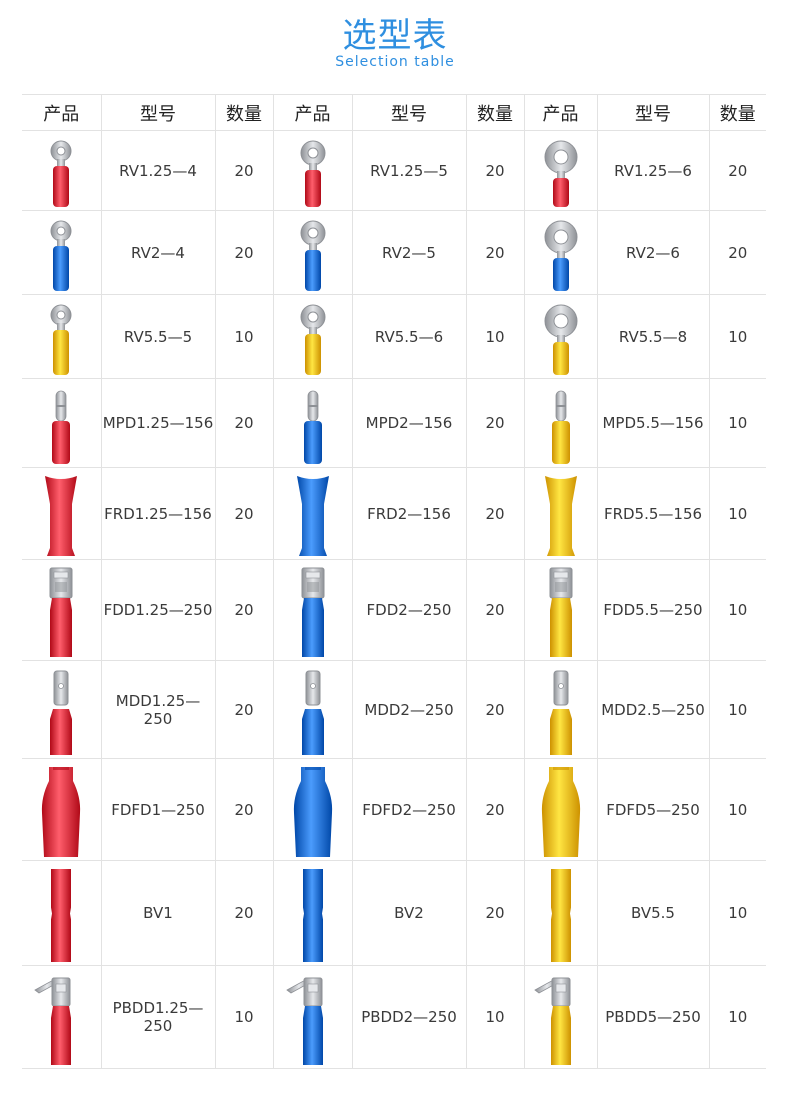 The width and height of the screenshot is (790, 1100). I want to click on bullet-terminal-icon, so click(560, 427).